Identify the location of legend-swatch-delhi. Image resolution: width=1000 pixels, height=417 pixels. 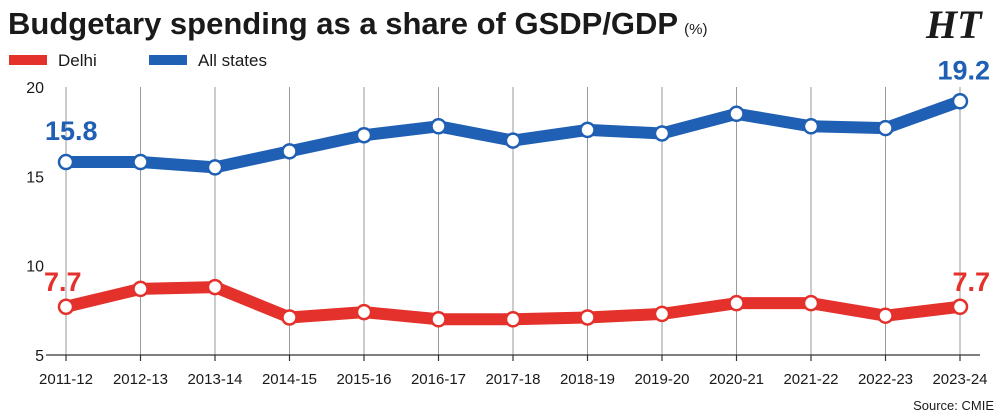
(28, 60).